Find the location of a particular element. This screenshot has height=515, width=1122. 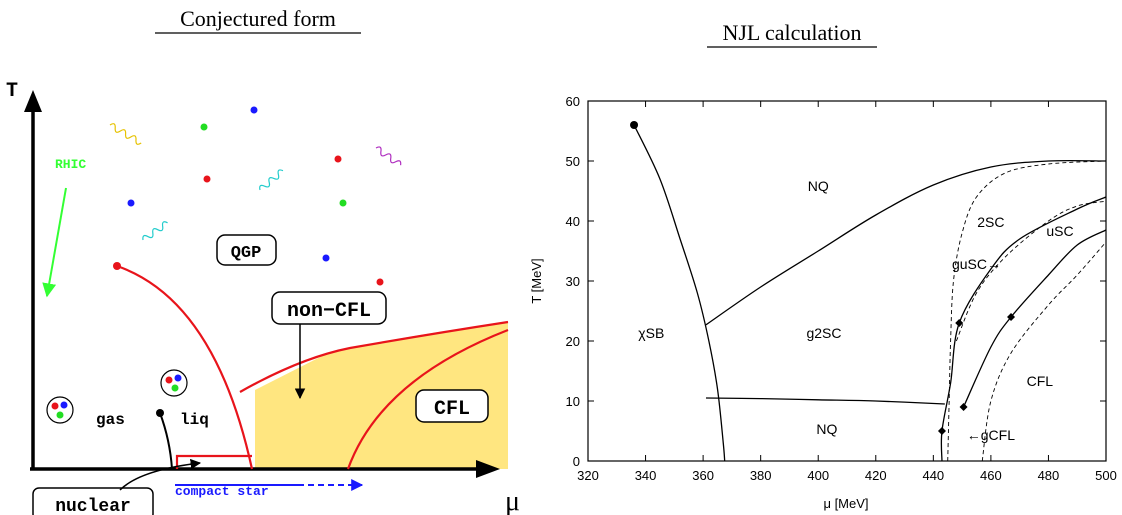

nuclear-arrow is located at coordinates (160, 474).